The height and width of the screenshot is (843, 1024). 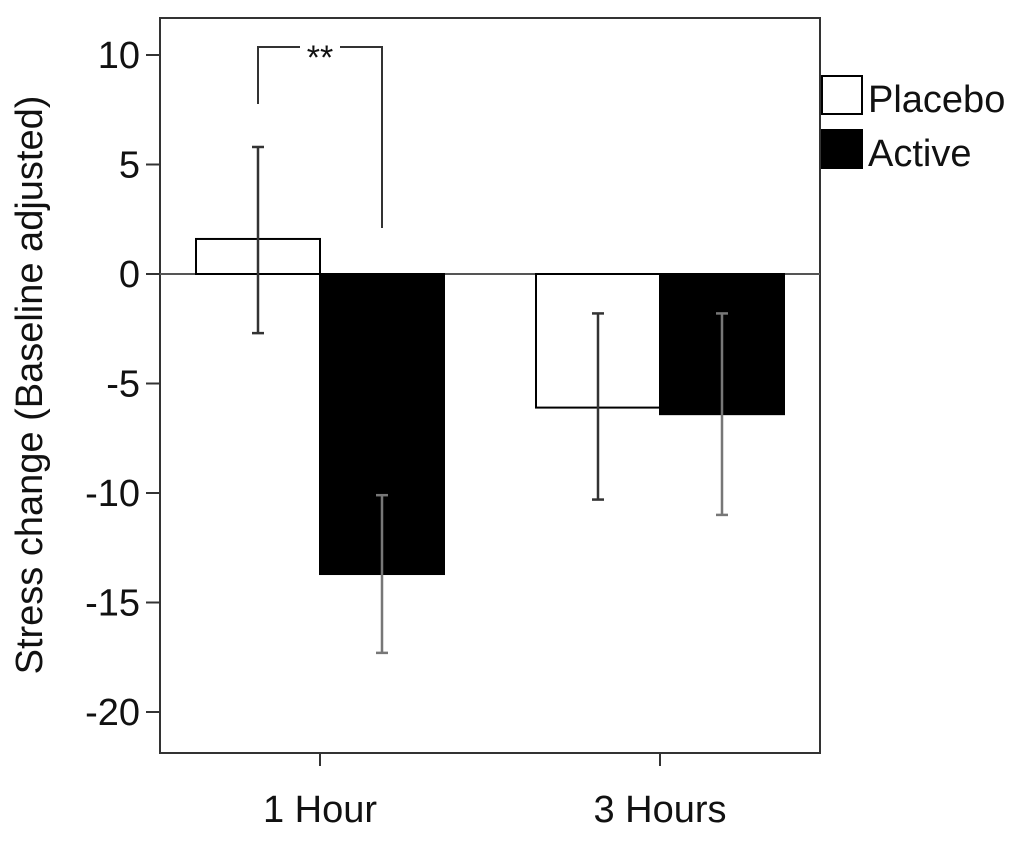 What do you see at coordinates (320, 58) in the screenshot?
I see `significance-label: **` at bounding box center [320, 58].